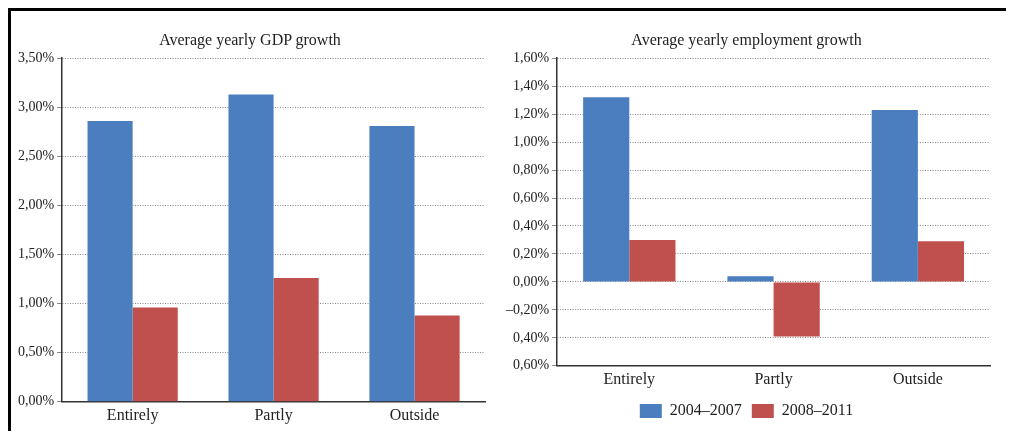  What do you see at coordinates (531, 169) in the screenshot?
I see `y-tick-label: 0,80%` at bounding box center [531, 169].